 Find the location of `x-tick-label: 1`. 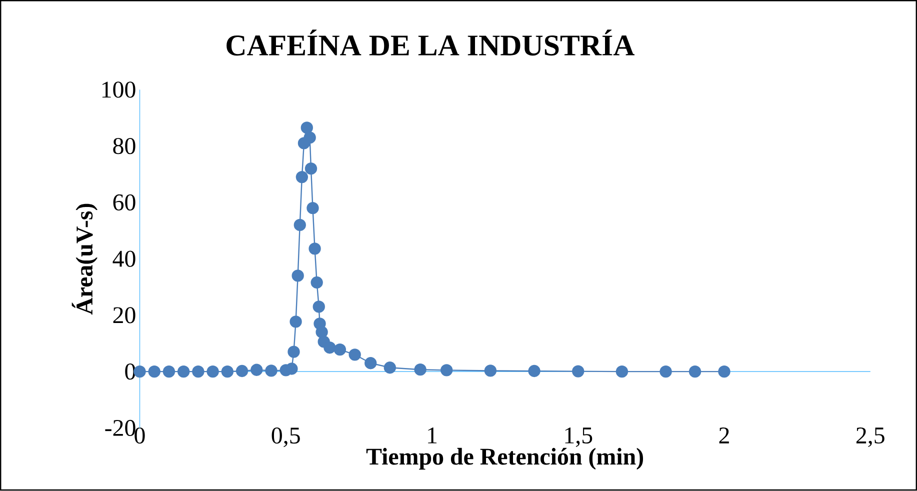

x-tick-label: 1 is located at coordinates (432, 436).